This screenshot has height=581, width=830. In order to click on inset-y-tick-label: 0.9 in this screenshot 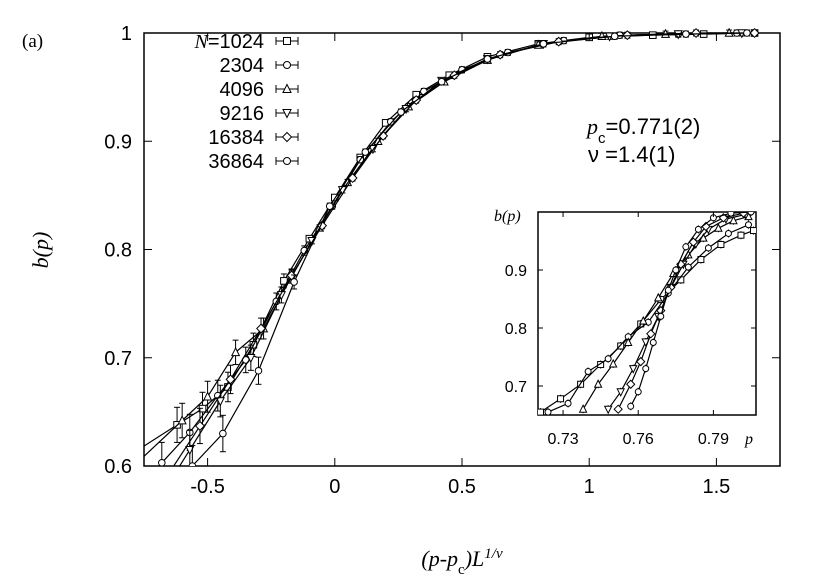, I will do `click(516, 271)`.